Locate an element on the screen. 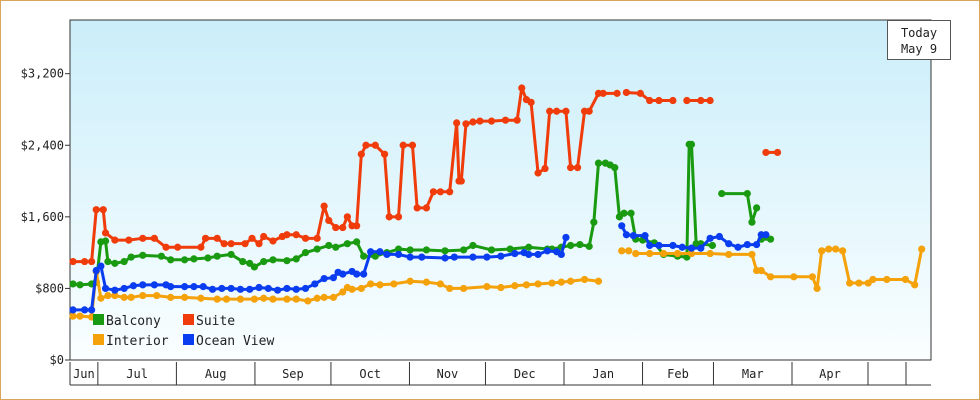 This screenshot has width=980, height=400. series-line is located at coordinates (740, 208).